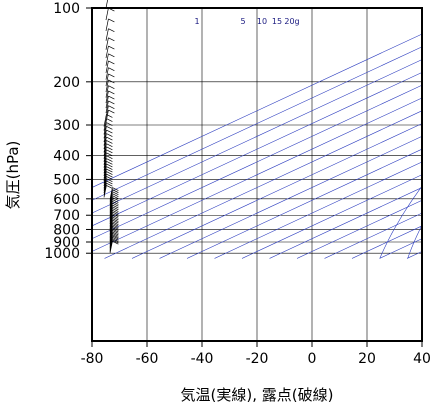 This screenshot has height=408, width=431. Describe the element at coordinates (422, 359) in the screenshot. I see `x-tick-label: 40` at that location.